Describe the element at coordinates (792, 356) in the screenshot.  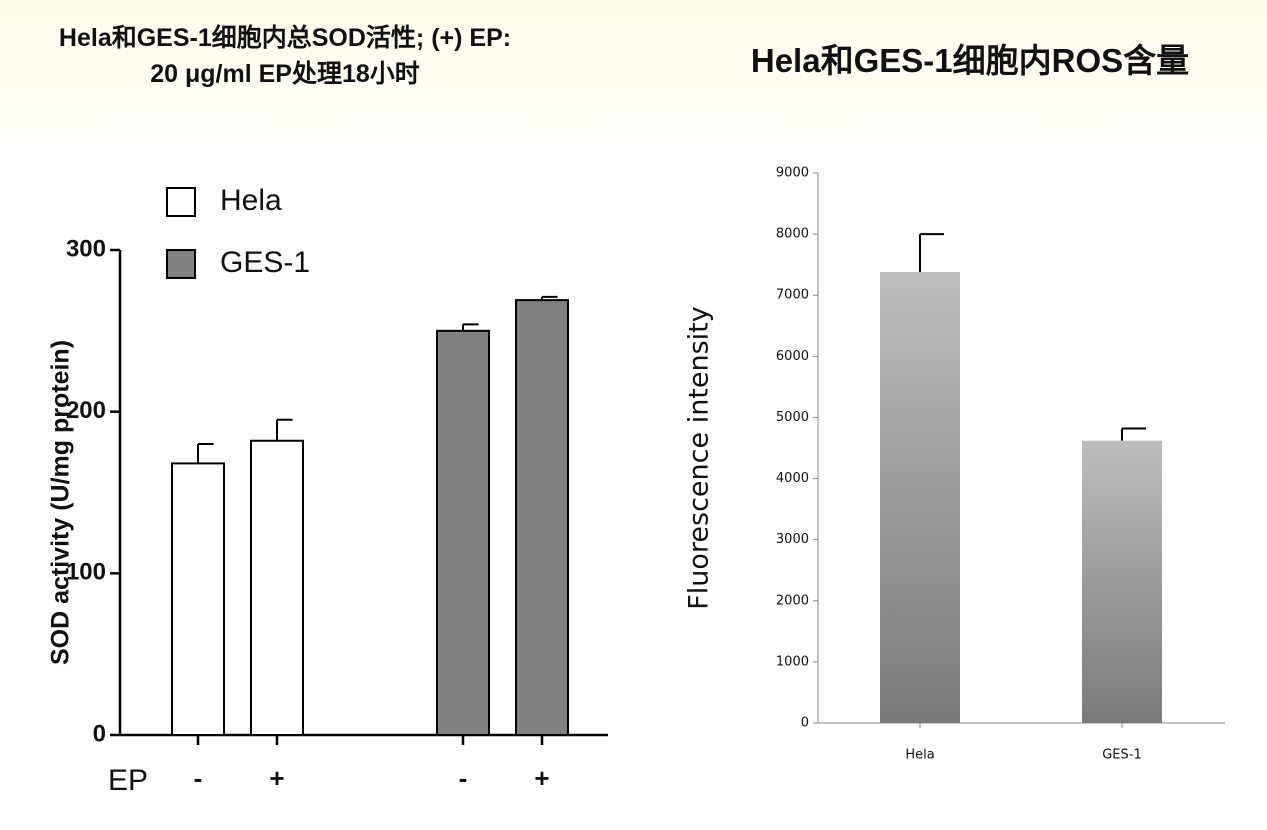
I see `y-tick-label: 6000` at that location.